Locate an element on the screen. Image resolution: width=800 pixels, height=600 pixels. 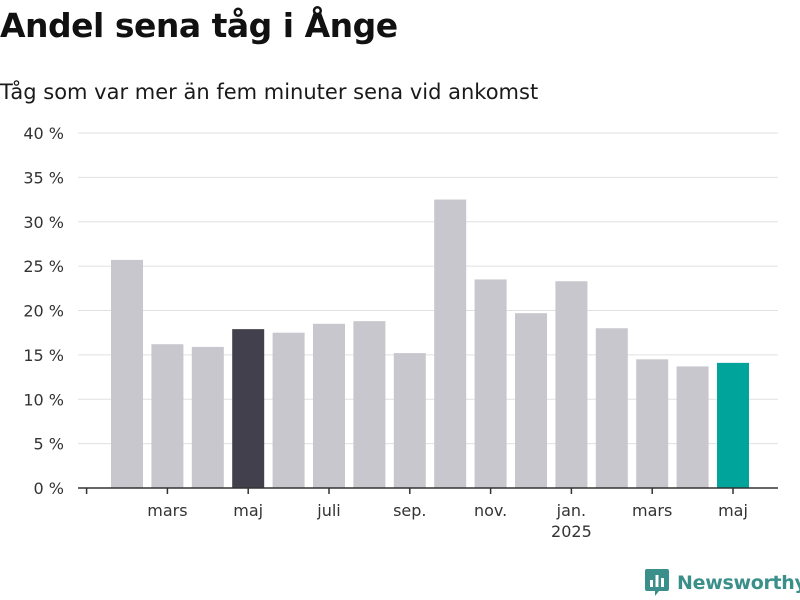
chart-title: Andel sena tåg i Ånge is located at coordinates (199, 25).